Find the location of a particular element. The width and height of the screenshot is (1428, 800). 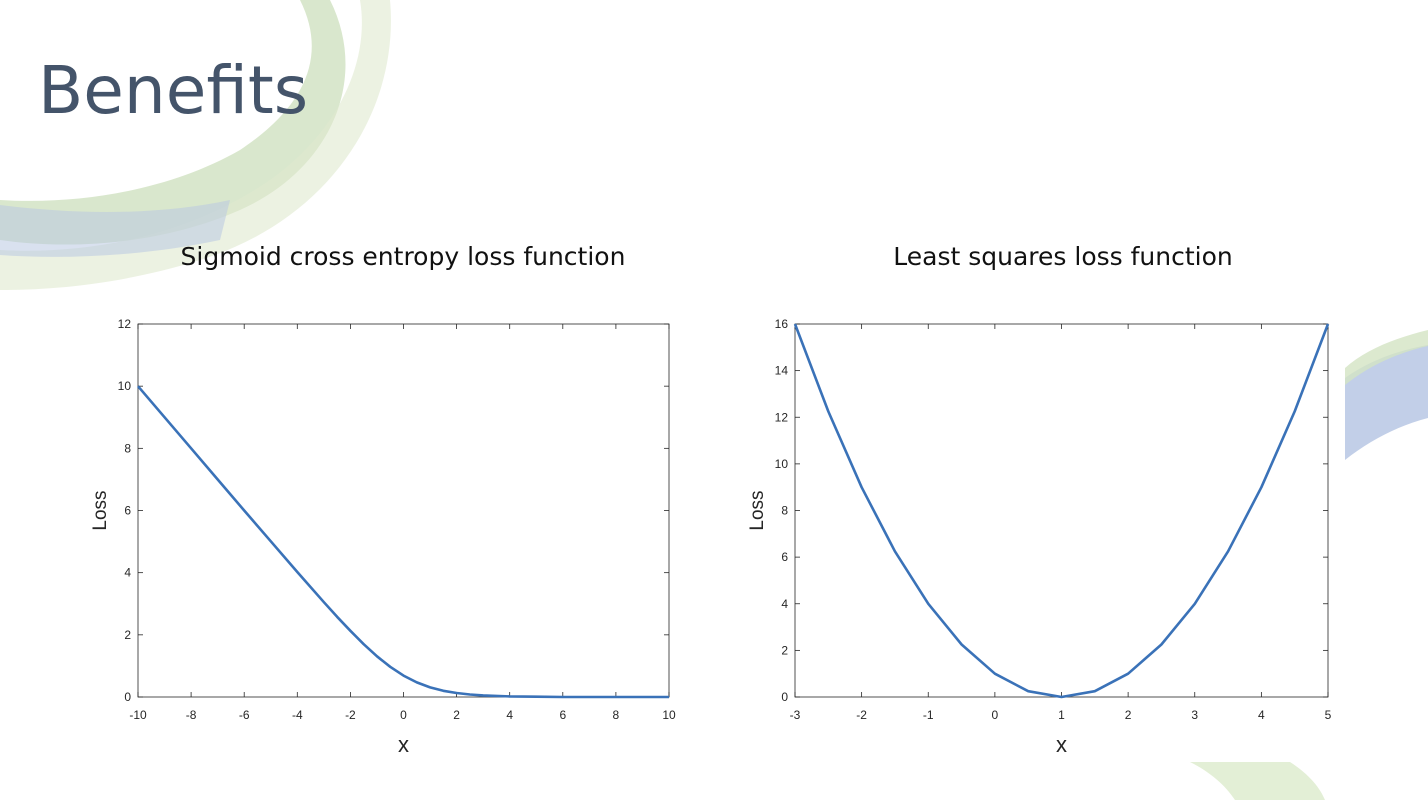

chart-1-title: Sigmoid cross entropy loss function is located at coordinates (403, 256).